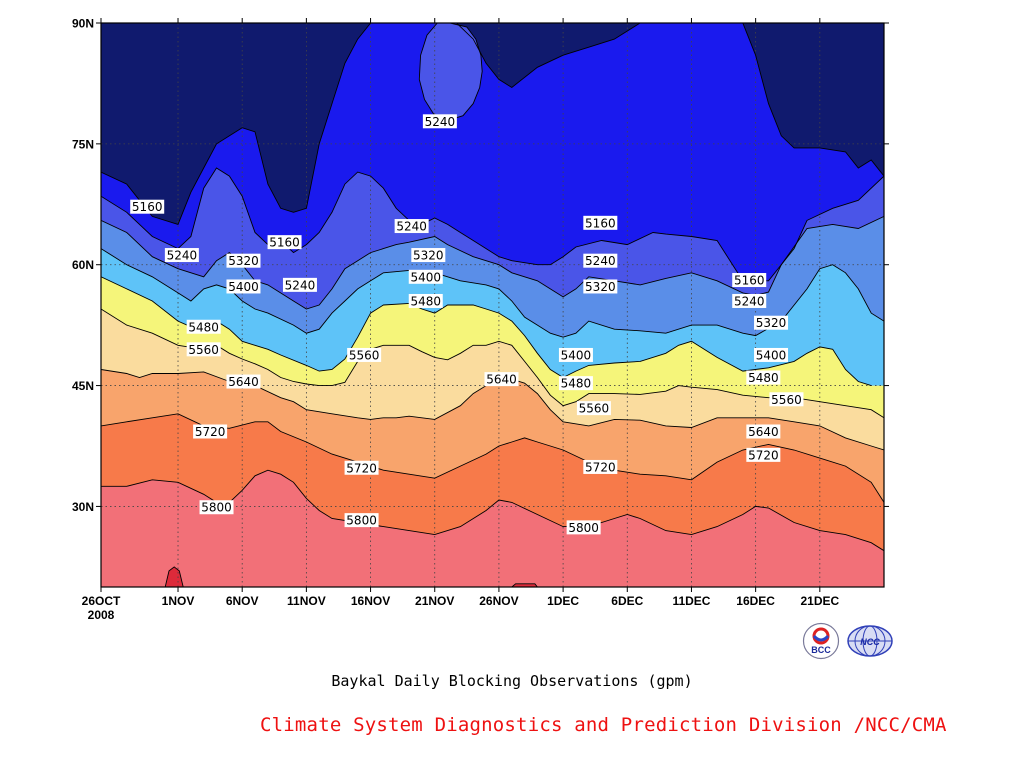 The width and height of the screenshot is (1024, 768). Describe the element at coordinates (434, 601) in the screenshot. I see `x-tick-label: 21NOV` at that location.